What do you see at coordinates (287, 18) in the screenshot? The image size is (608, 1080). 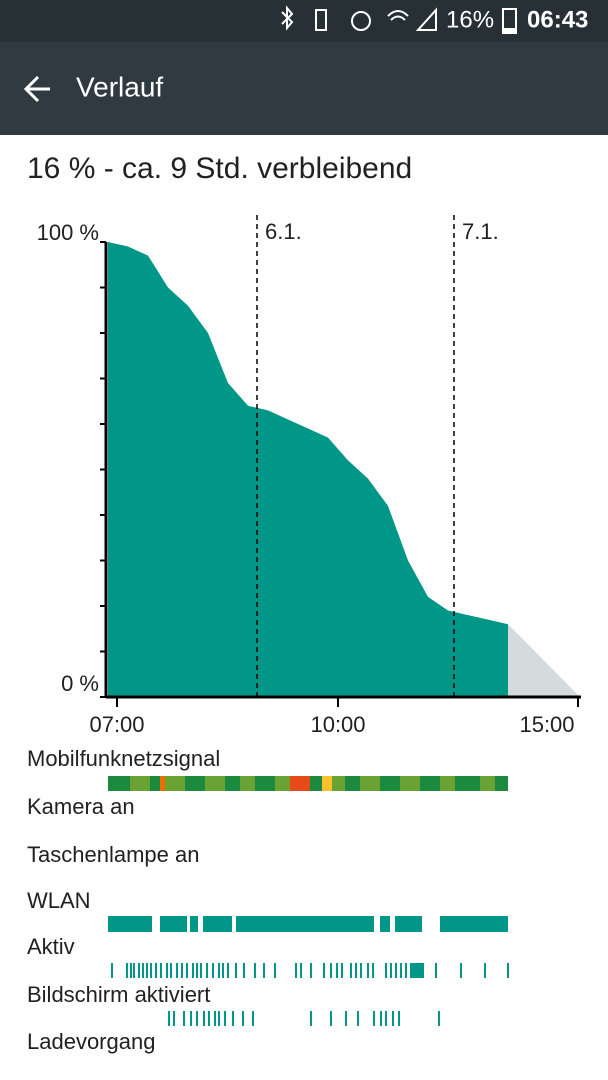 I see `bluetooth-icon` at bounding box center [287, 18].